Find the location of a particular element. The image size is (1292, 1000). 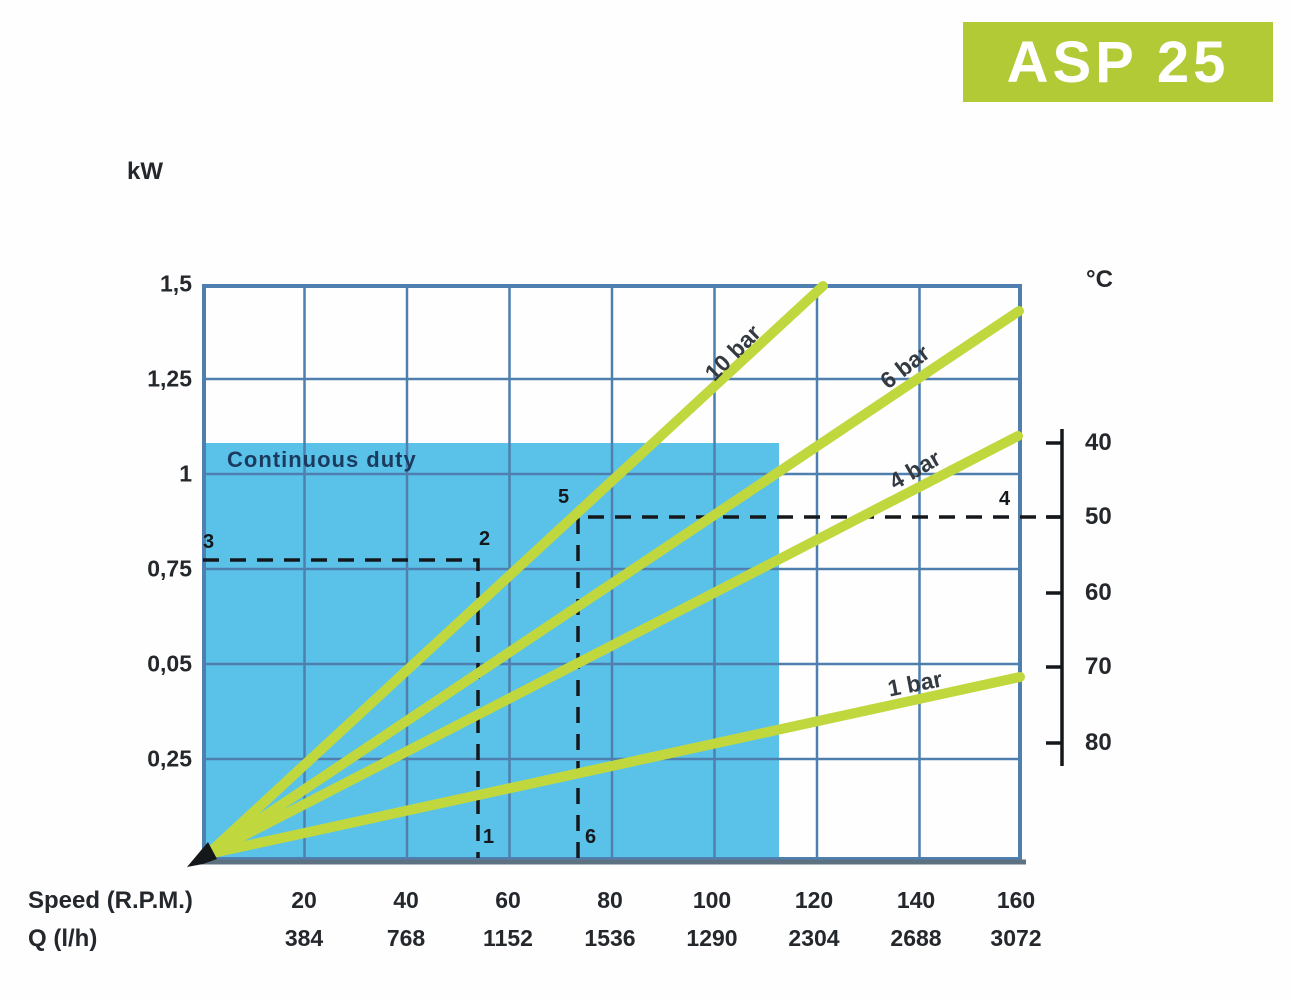

speed-140: 140 is located at coordinates (916, 900).